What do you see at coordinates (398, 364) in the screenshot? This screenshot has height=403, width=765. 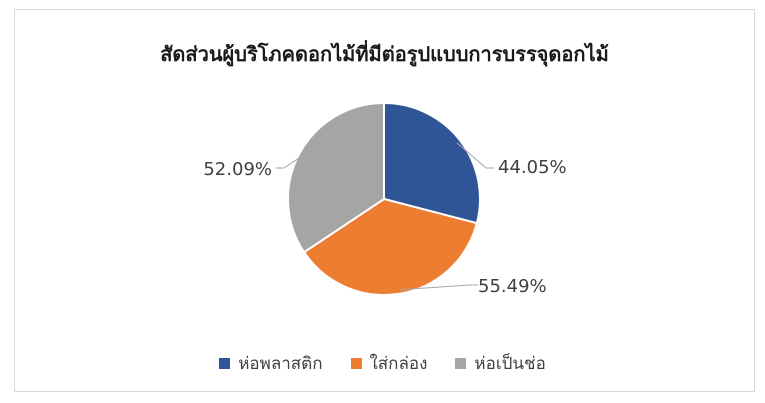 I see `legend-label: ใส่กล่อง` at bounding box center [398, 364].